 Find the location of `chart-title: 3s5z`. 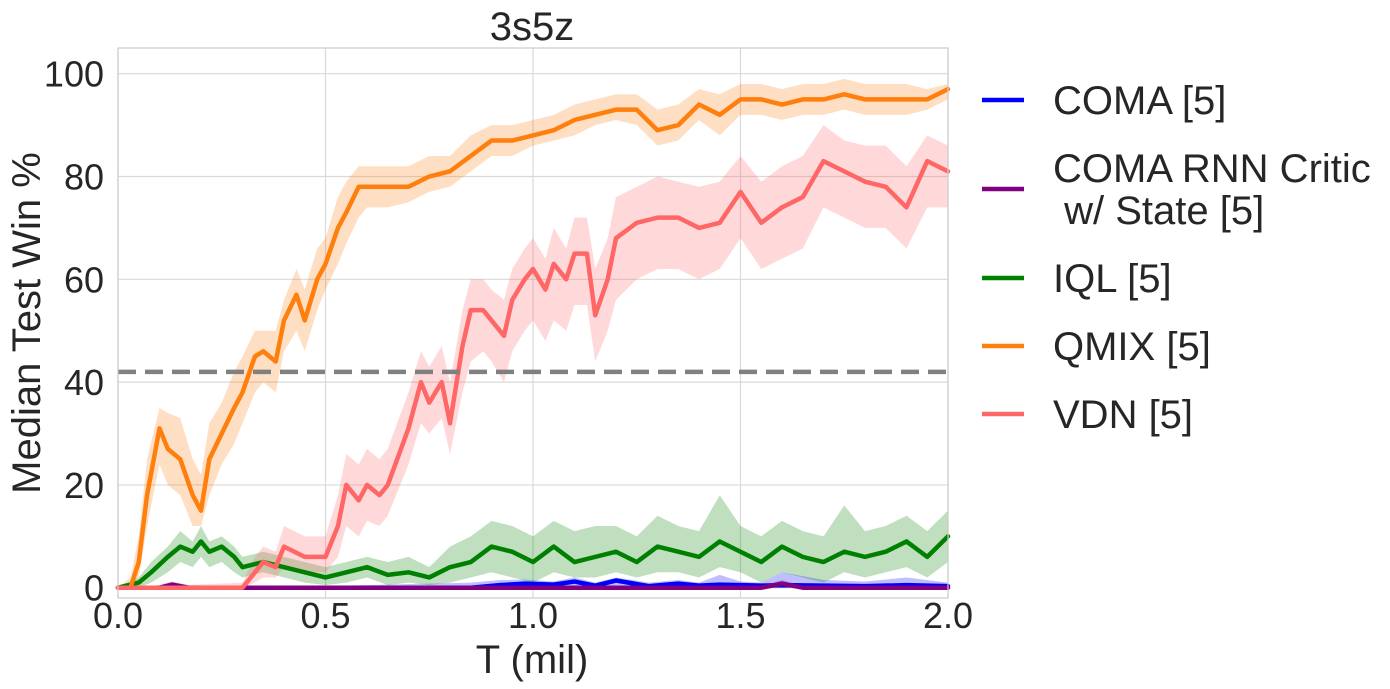

chart-title: 3s5z is located at coordinates (532, 27).